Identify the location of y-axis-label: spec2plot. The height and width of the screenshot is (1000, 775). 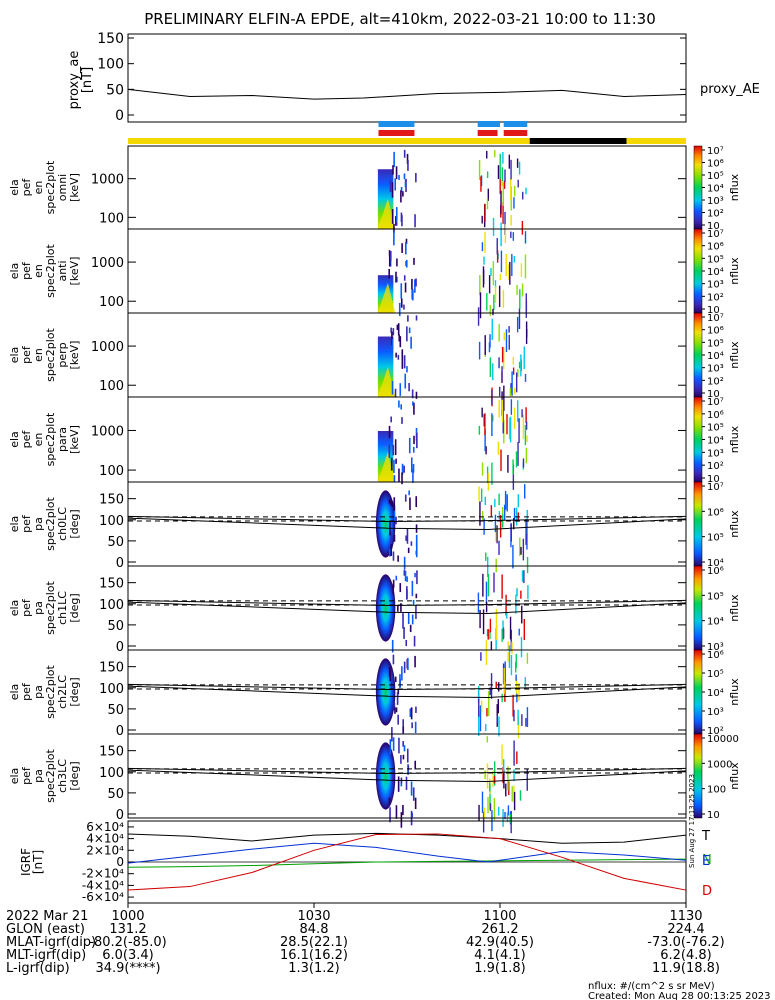
(50, 439).